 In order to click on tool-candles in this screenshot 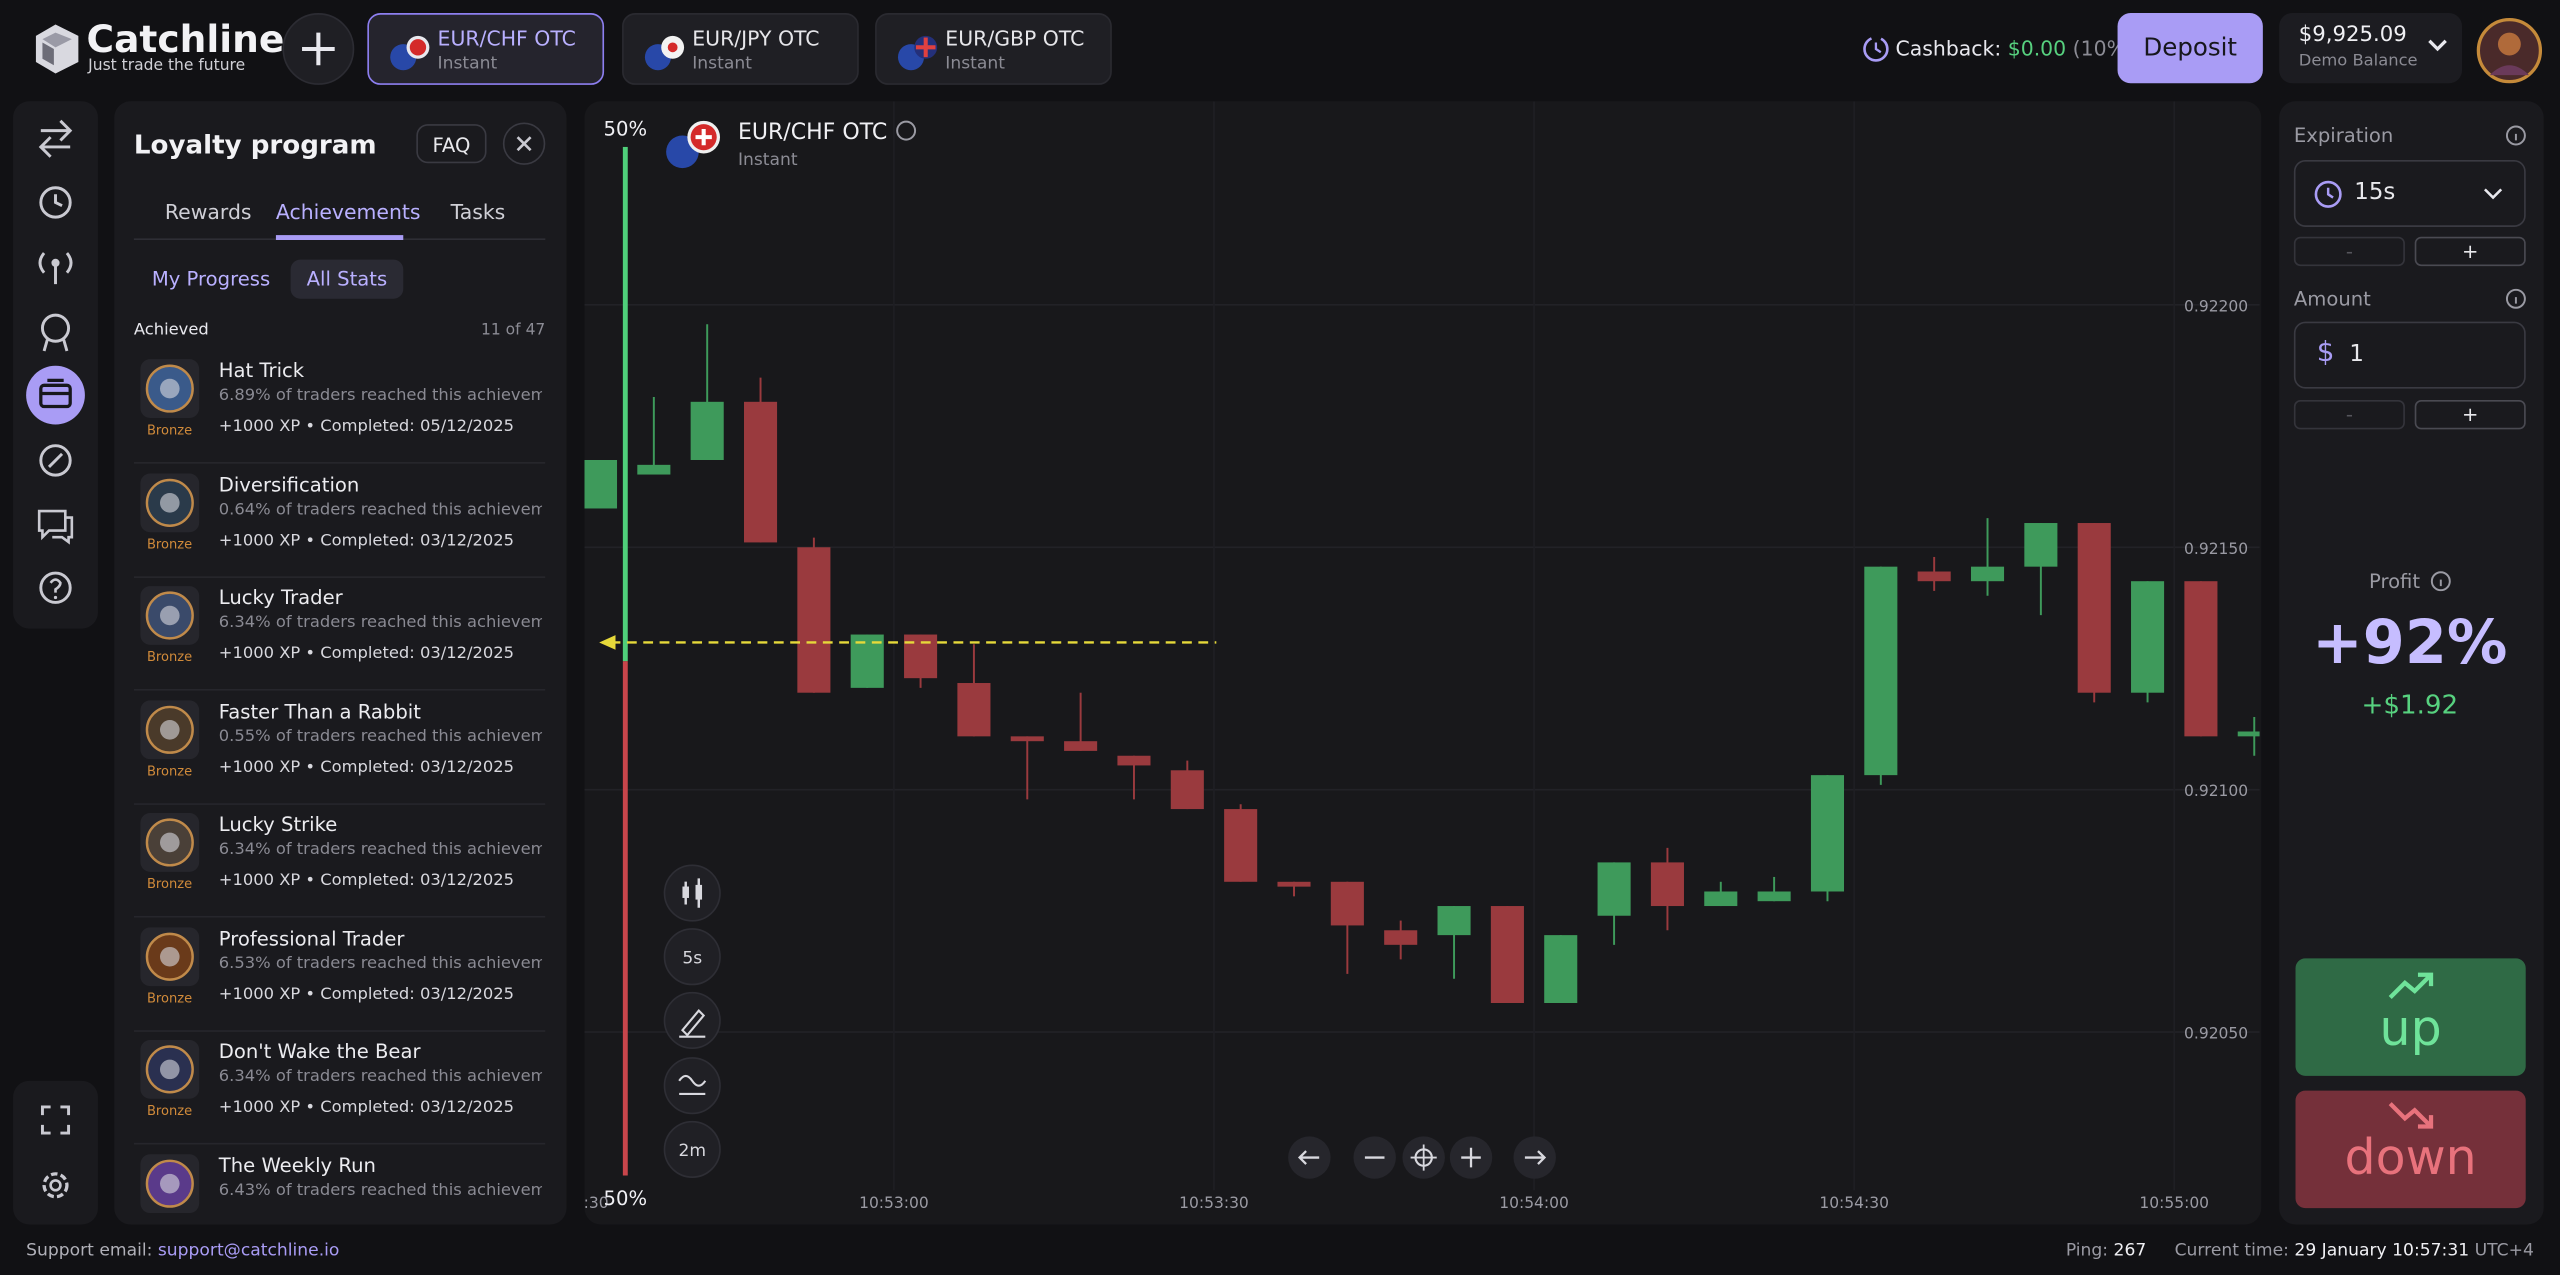, I will do `click(692, 893)`.